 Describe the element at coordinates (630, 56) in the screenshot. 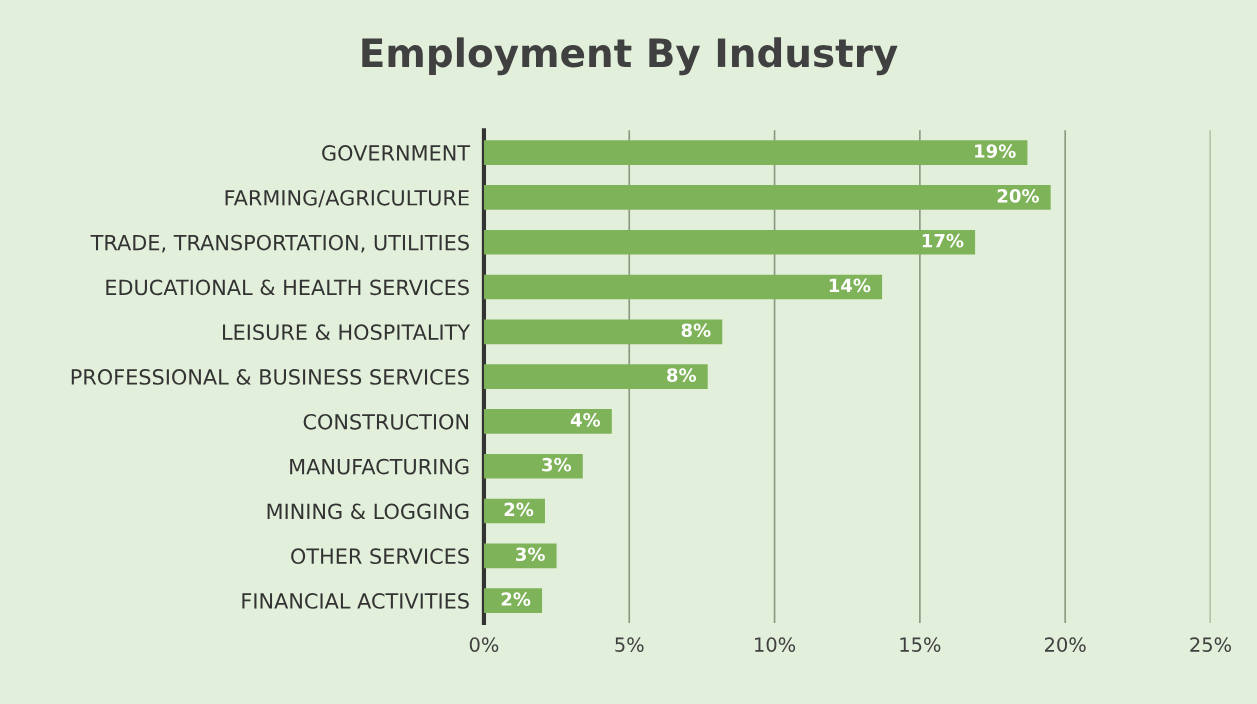

I see `chart-title: Employment By Industry` at that location.